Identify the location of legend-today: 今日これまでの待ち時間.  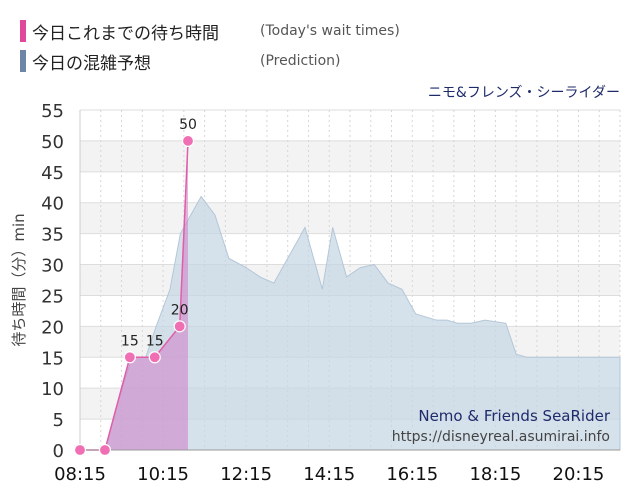
(119, 32).